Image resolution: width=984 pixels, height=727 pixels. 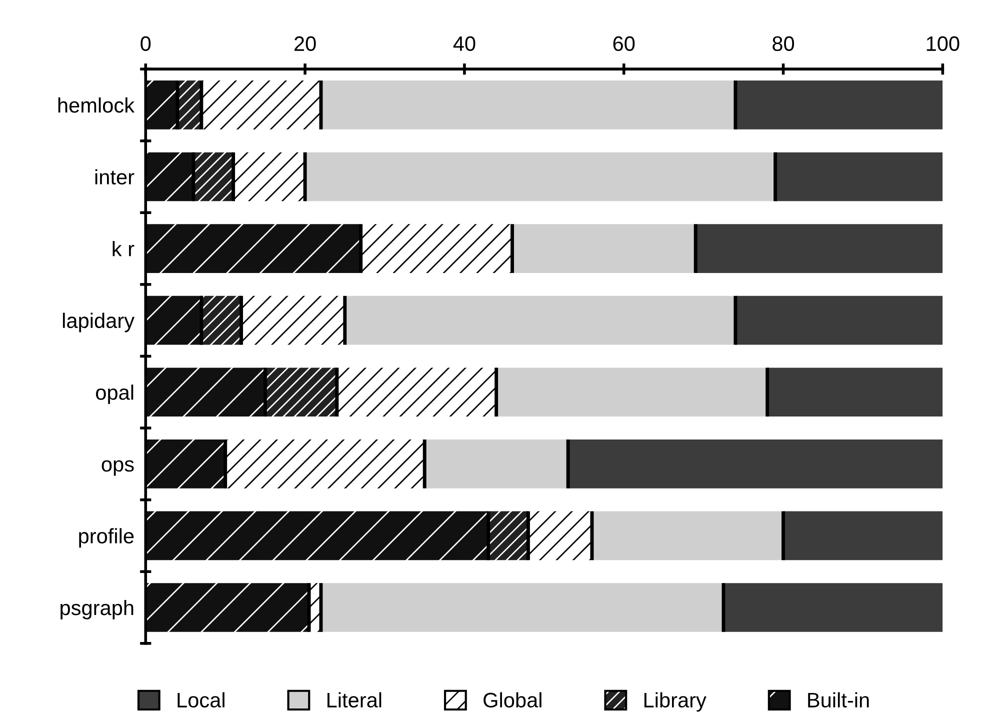 What do you see at coordinates (838, 700) in the screenshot?
I see `legend-label: Built-in` at bounding box center [838, 700].